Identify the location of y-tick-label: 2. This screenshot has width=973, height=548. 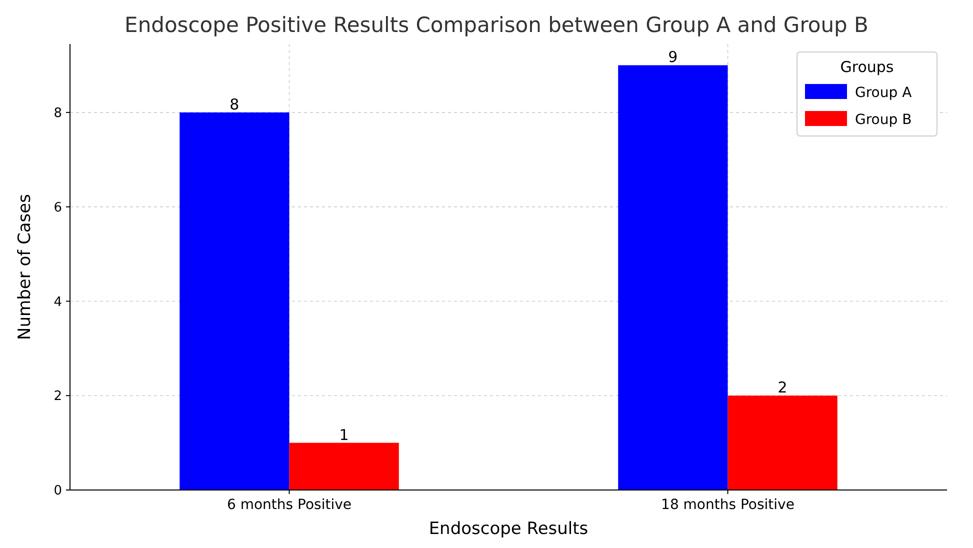
(58, 396).